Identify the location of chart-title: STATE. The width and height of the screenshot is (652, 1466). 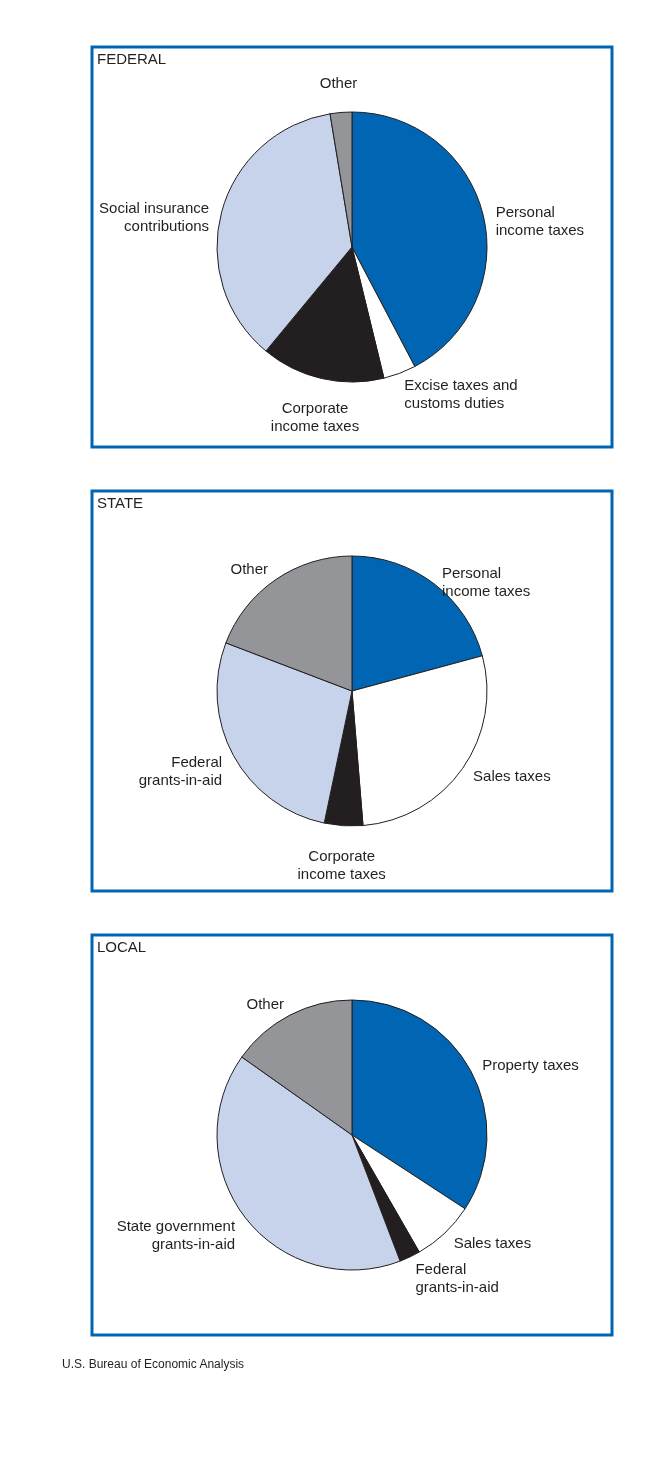
(120, 502).